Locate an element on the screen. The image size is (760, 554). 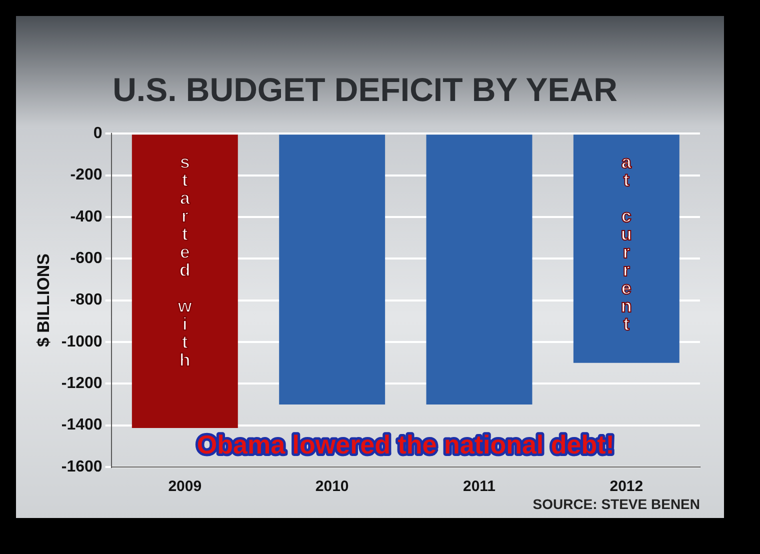
y-tick-label: 0 is located at coordinates (97, 133).